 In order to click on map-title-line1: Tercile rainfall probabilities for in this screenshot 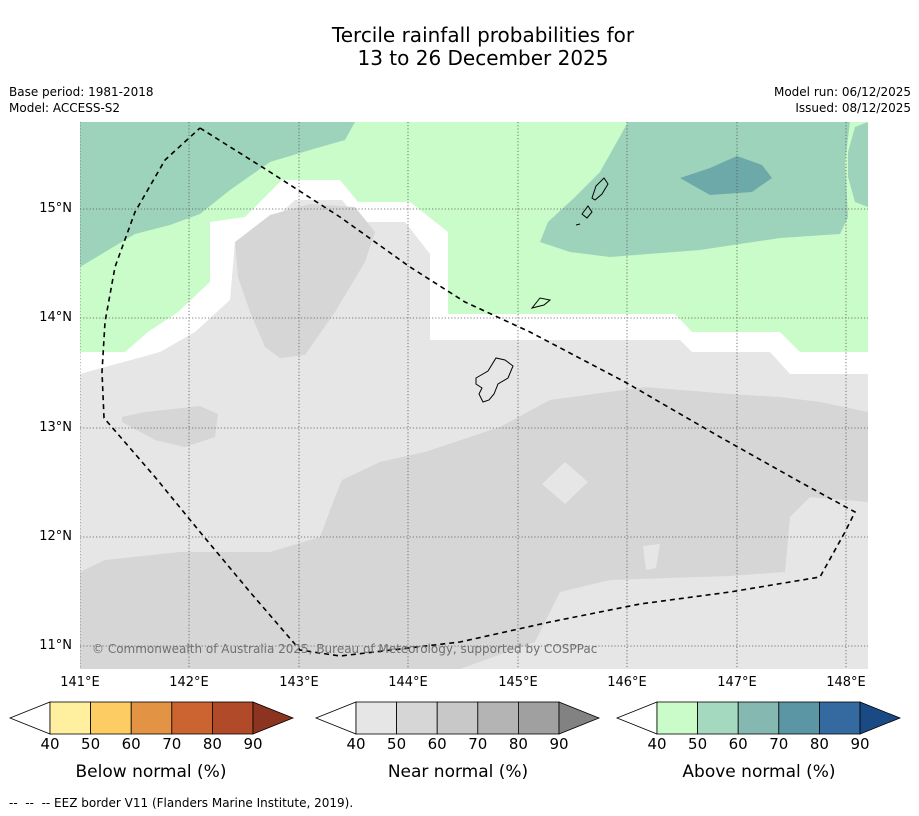, I will do `click(483, 35)`.